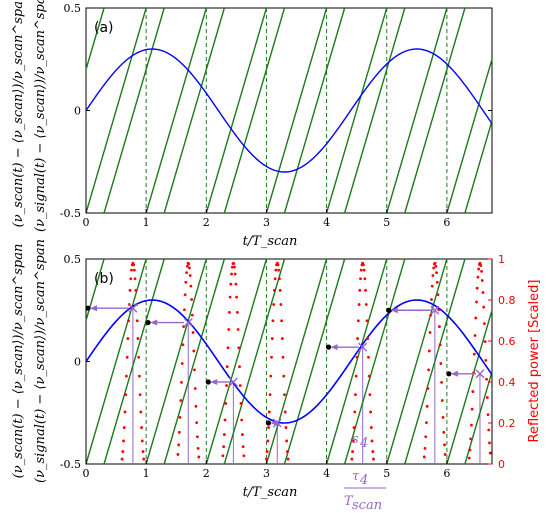 The image size is (550, 513). Describe the element at coordinates (40, 116) in the screenshot. I see `panel-a-ylabel-line2: (ν_signal(t) − ⟨ν_scan⟩)/ν_scan^span` at that location.